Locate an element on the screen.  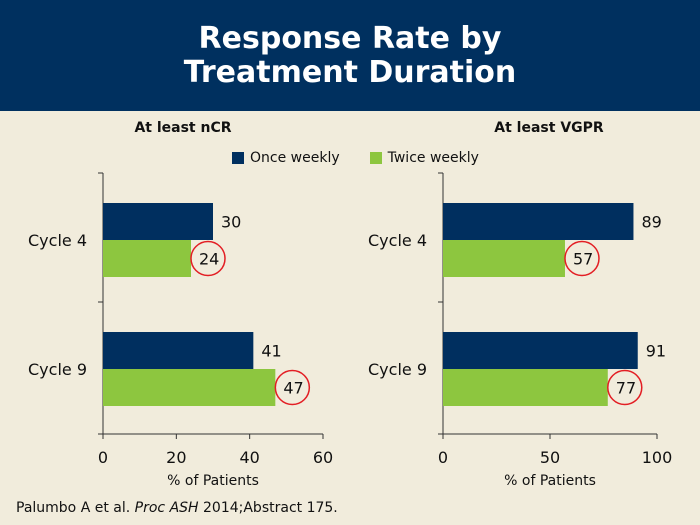
x-tick-label-vgpr-100: 100 is located at coordinates (657, 457).